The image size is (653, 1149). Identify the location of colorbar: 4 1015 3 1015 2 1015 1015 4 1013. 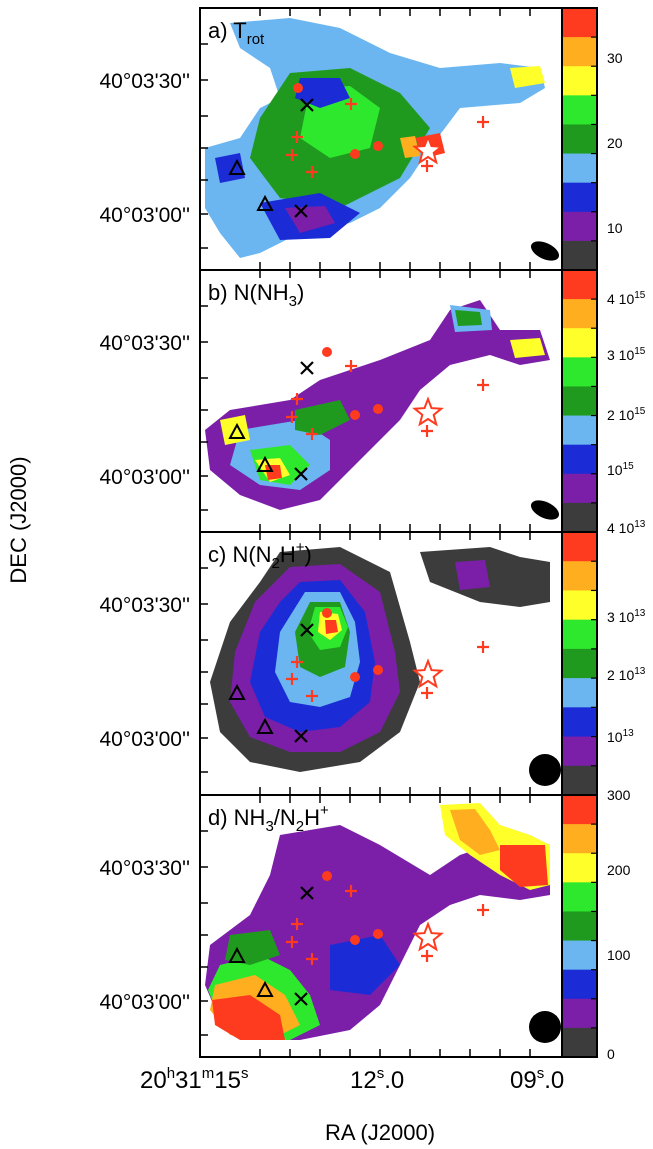
(603, 402).